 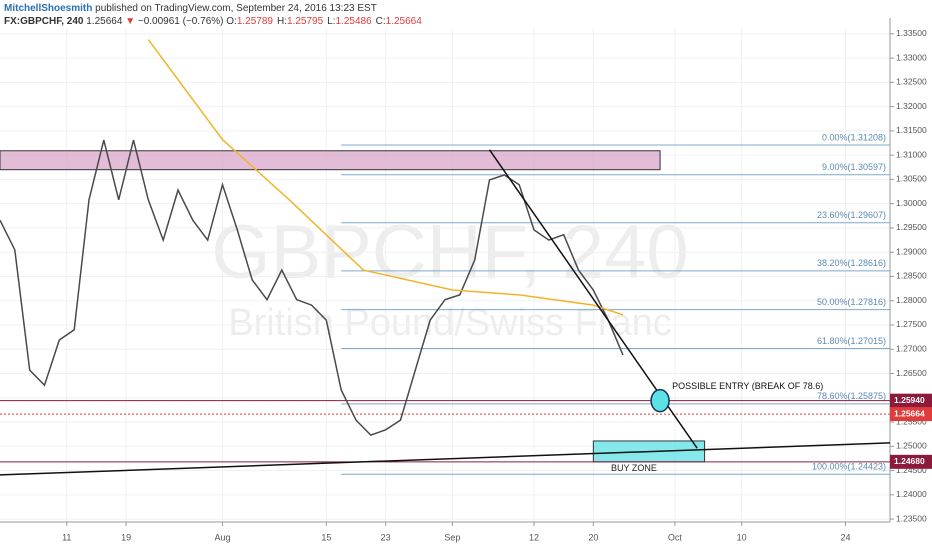 I want to click on last: 1.25664, so click(x=104, y=21).